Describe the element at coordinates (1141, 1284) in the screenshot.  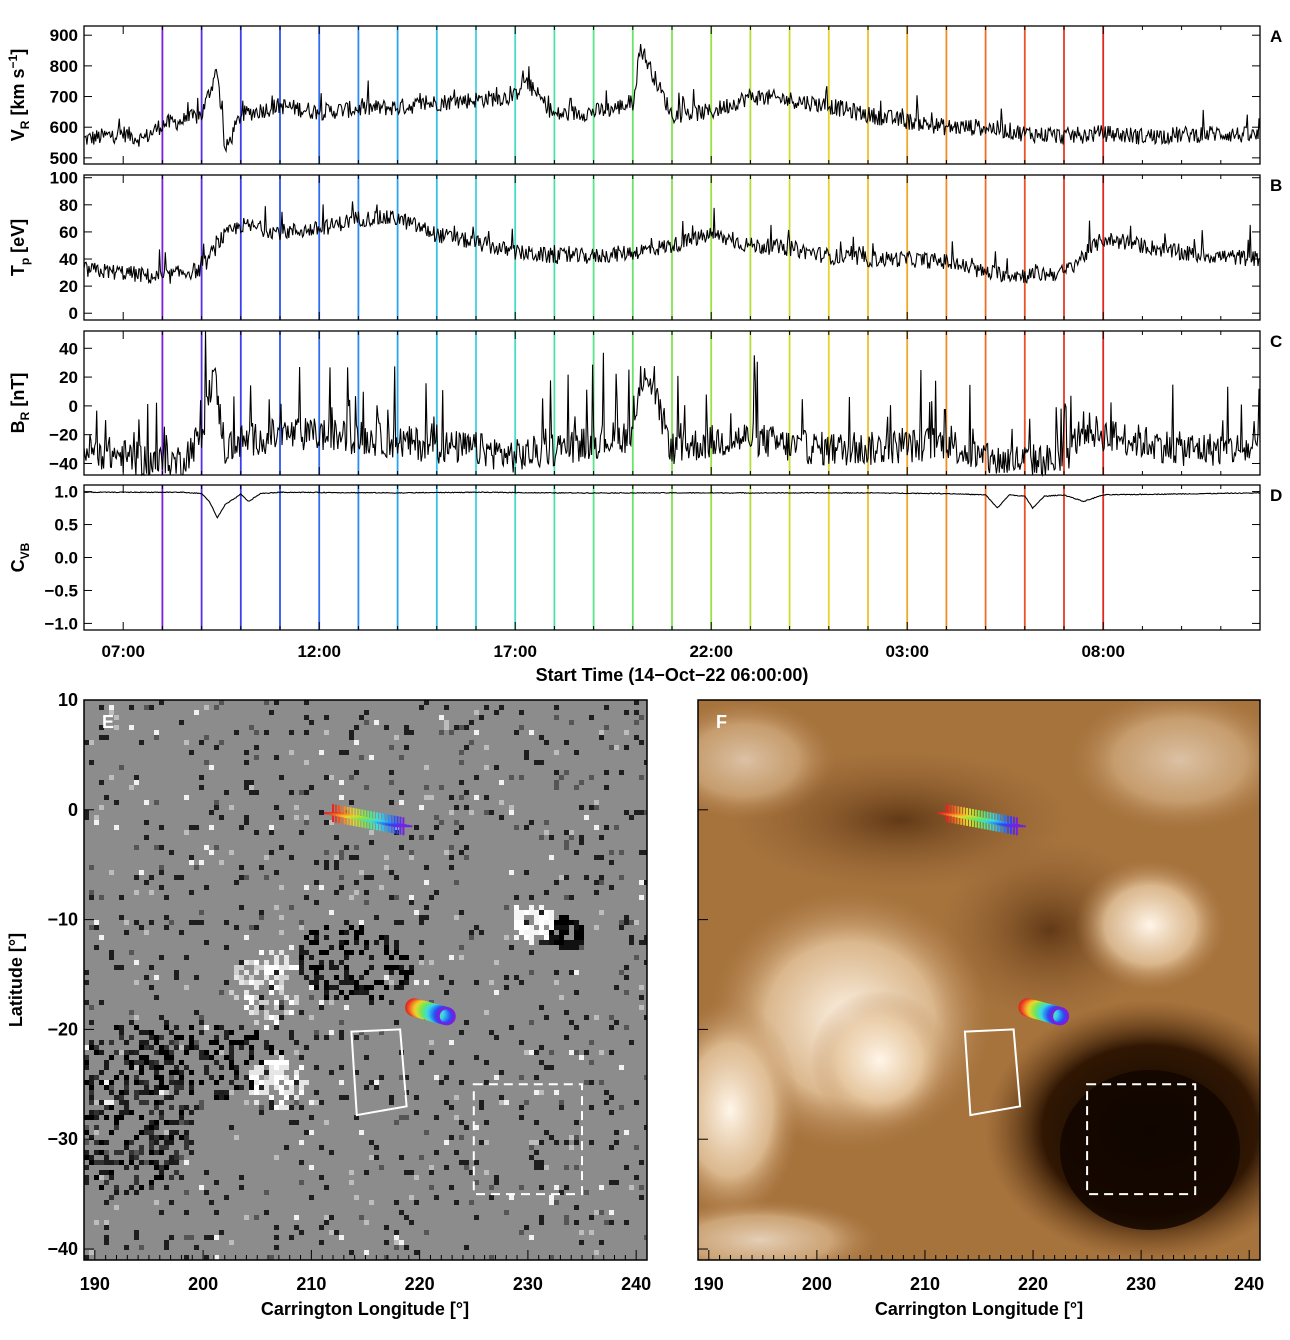
I see `longitude-tick-label: 230` at that location.